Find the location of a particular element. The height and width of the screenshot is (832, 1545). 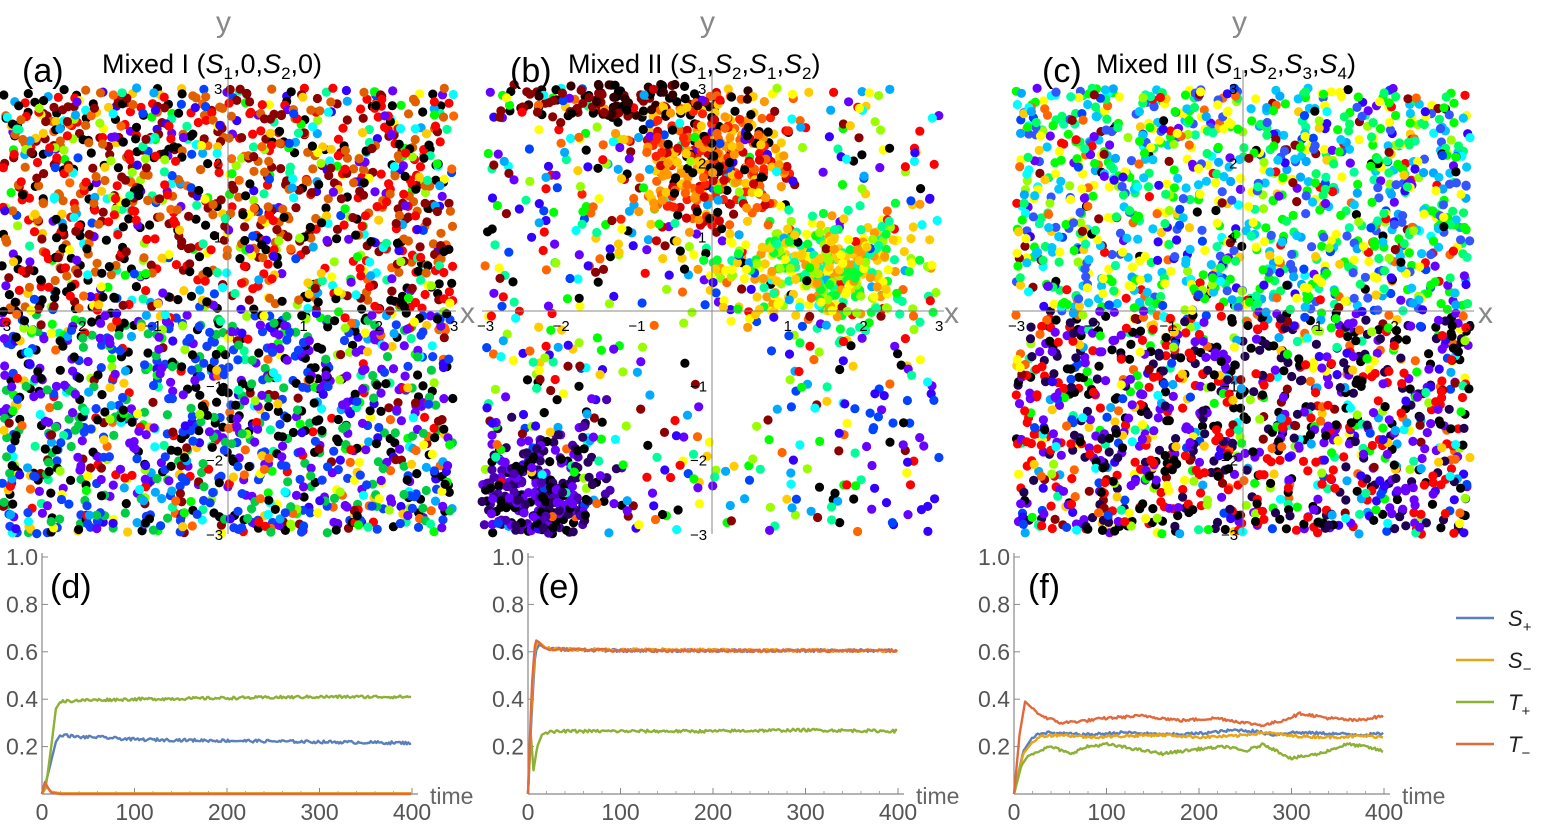

x-tick-label: −1 is located at coordinates (636, 326).